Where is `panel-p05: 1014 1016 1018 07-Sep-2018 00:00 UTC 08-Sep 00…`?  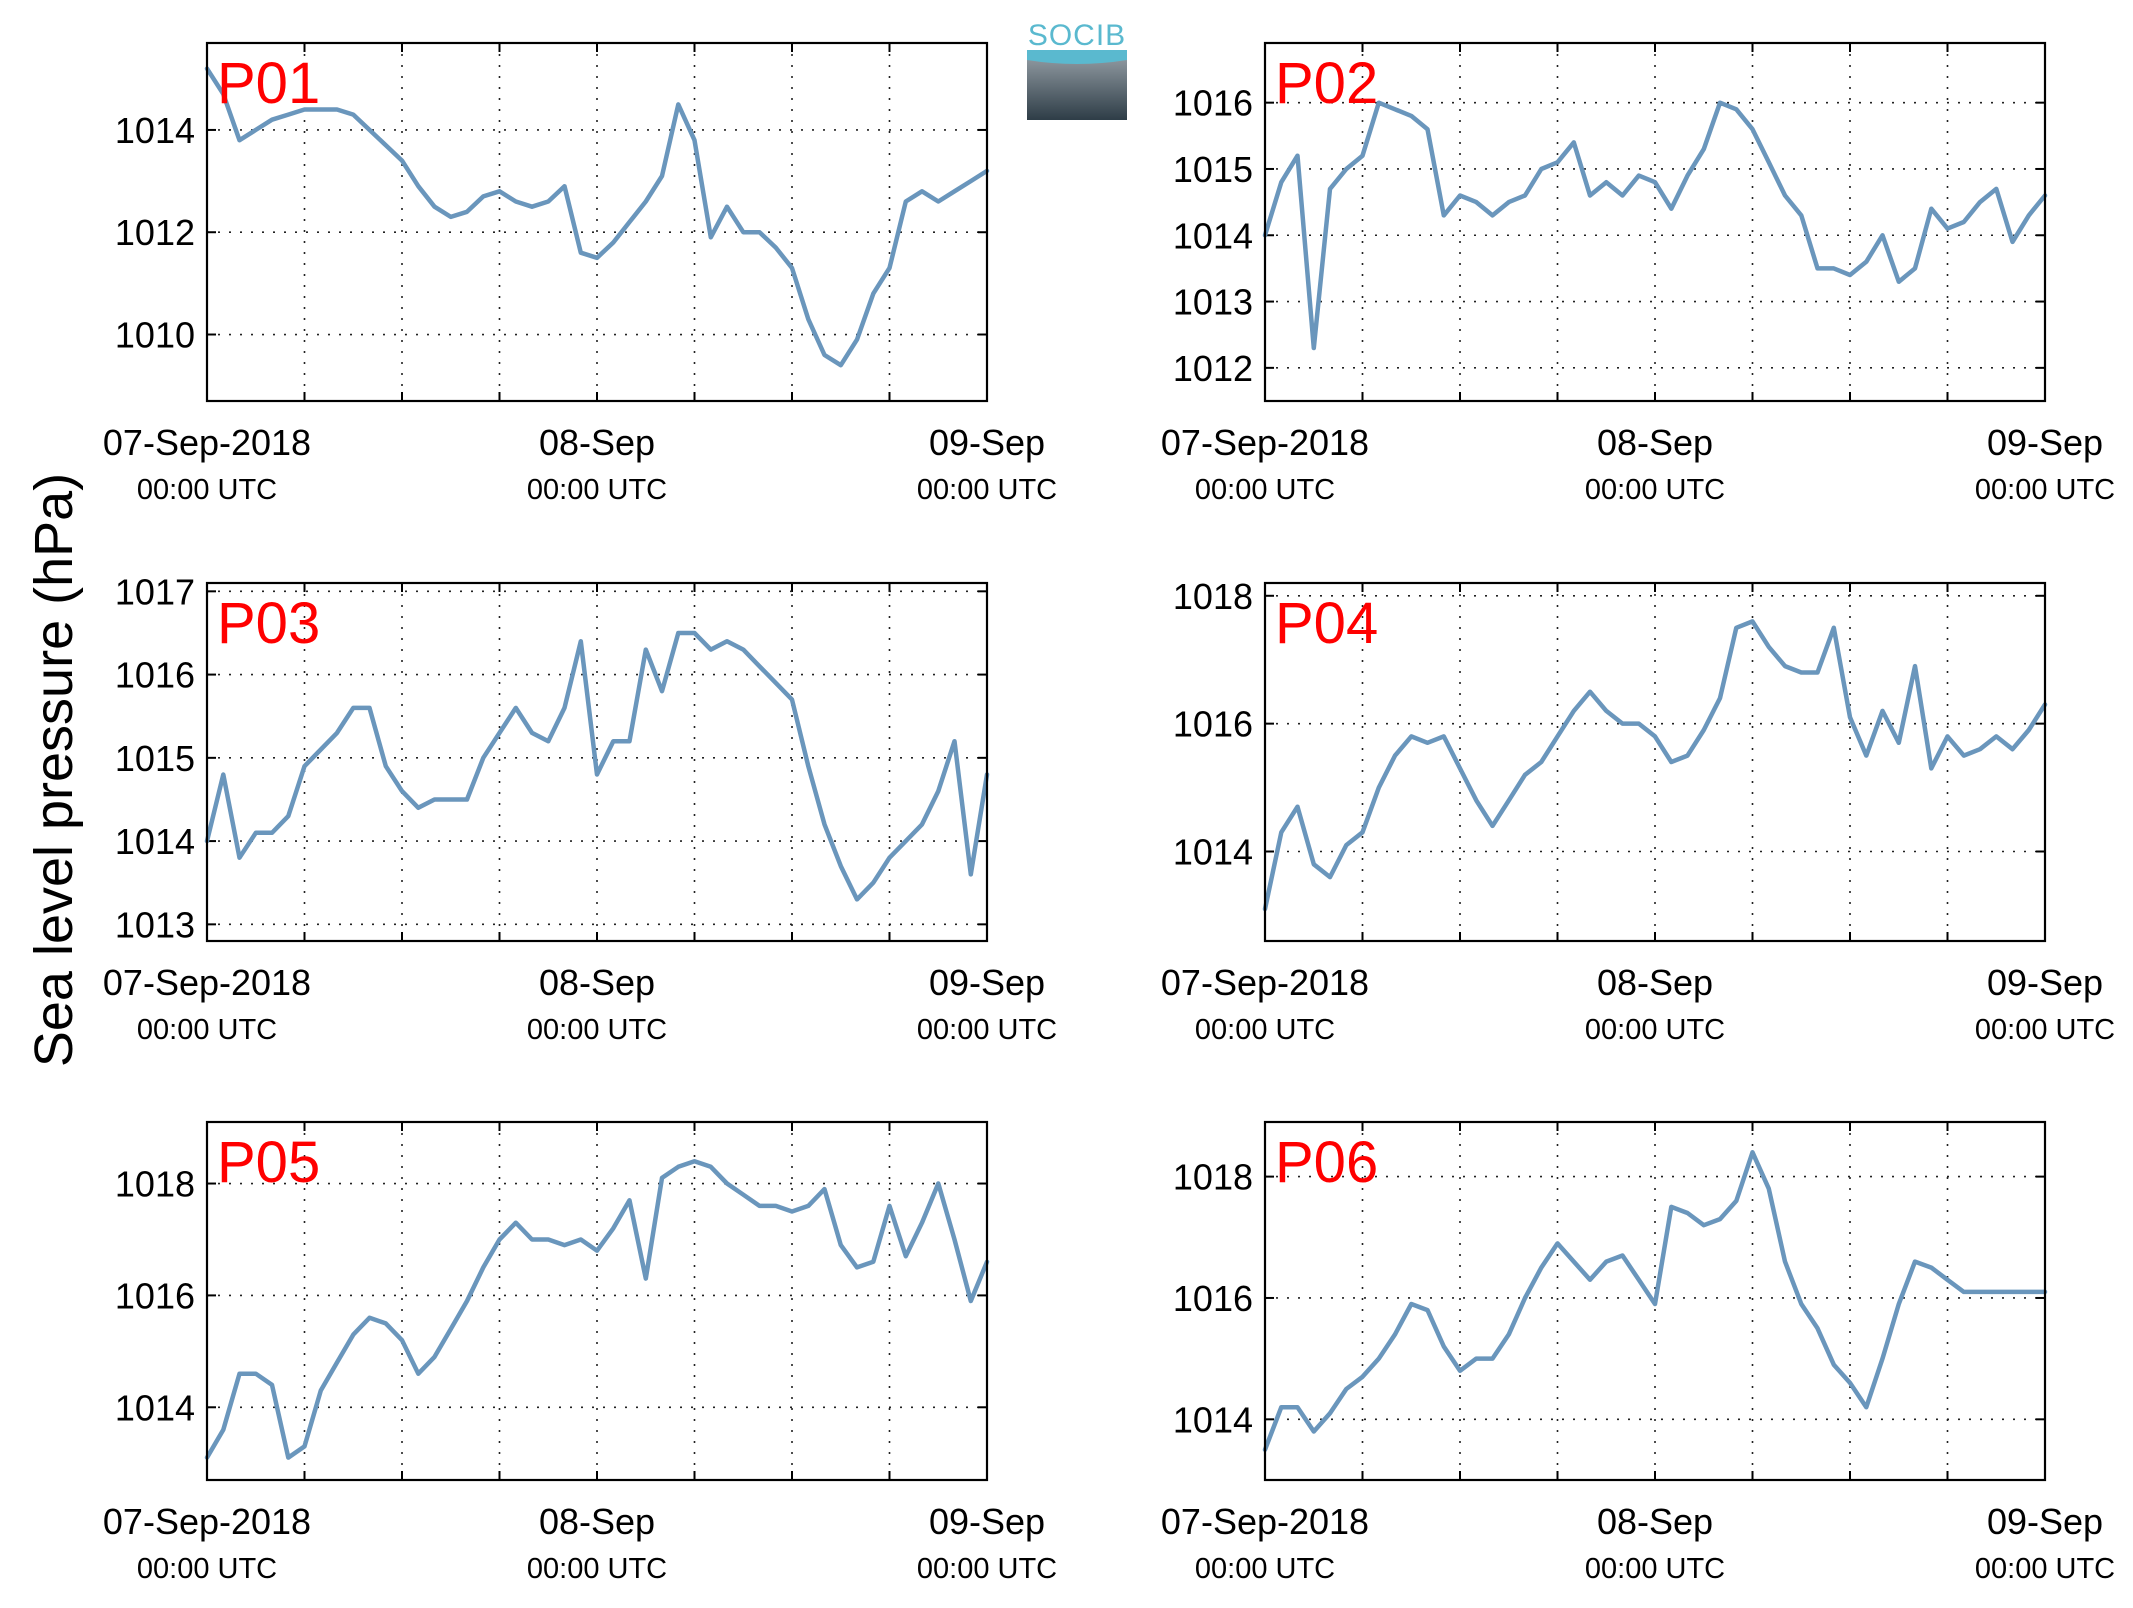 panel-p05: 1014 1016 1018 07-Sep-2018 00:00 UTC 08-Sep 00… is located at coordinates (580, 1352).